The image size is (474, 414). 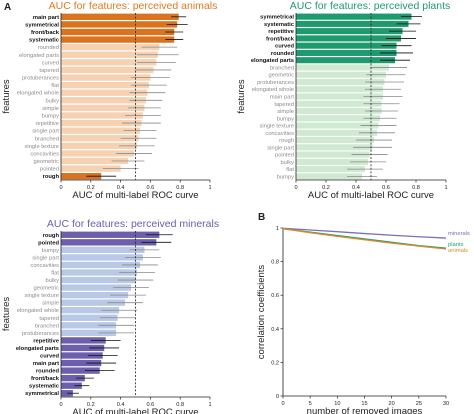 I want to click on category-label: protuberances, so click(x=275, y=83).